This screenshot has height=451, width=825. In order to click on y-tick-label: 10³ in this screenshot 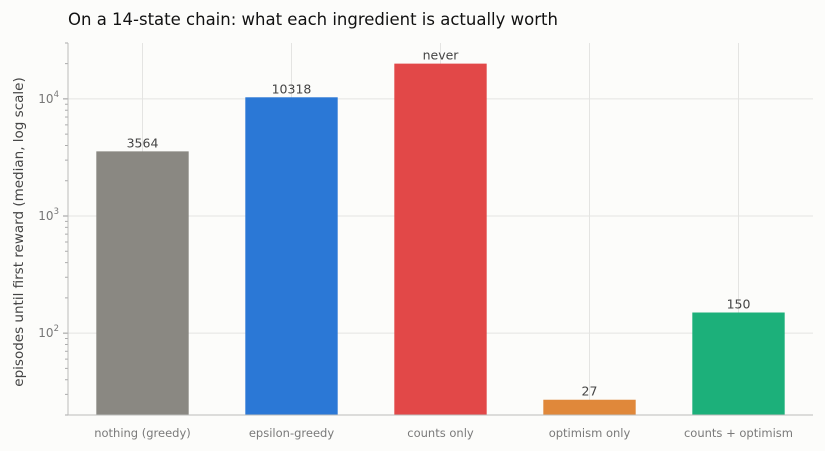, I will do `click(48, 215)`.